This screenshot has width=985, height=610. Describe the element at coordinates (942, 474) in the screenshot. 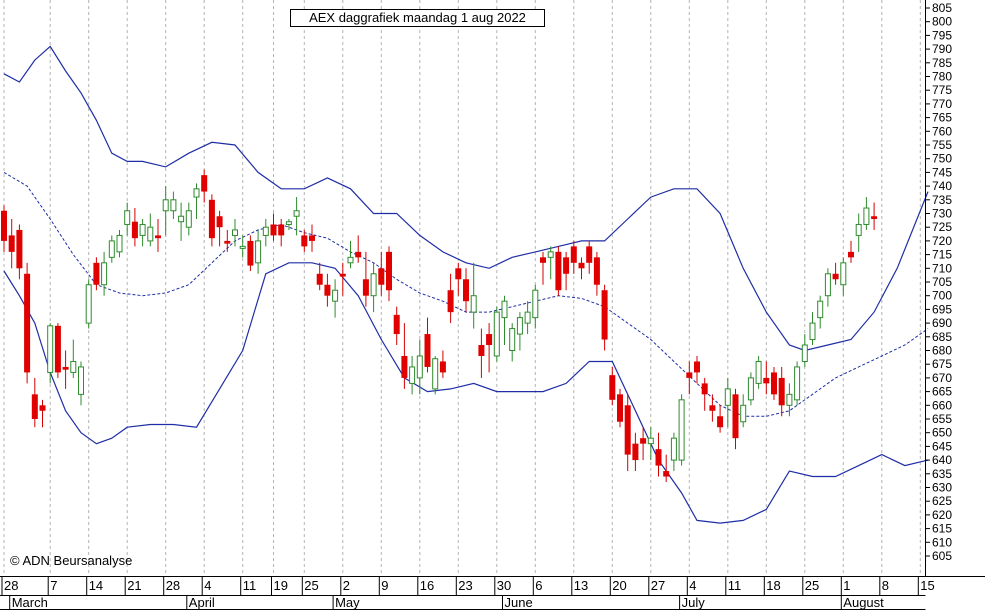

I see `y-tick-label: 635` at that location.